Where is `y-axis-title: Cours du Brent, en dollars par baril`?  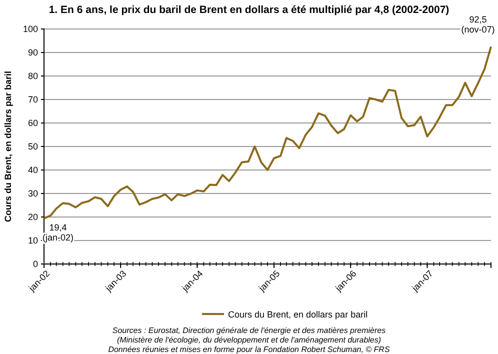
y-axis-title: Cours du Brent, en dollars par baril is located at coordinates (8, 146).